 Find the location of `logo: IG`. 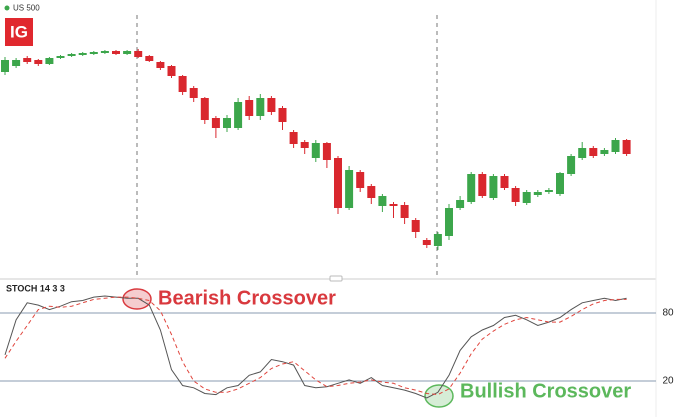

logo: IG is located at coordinates (19, 31).